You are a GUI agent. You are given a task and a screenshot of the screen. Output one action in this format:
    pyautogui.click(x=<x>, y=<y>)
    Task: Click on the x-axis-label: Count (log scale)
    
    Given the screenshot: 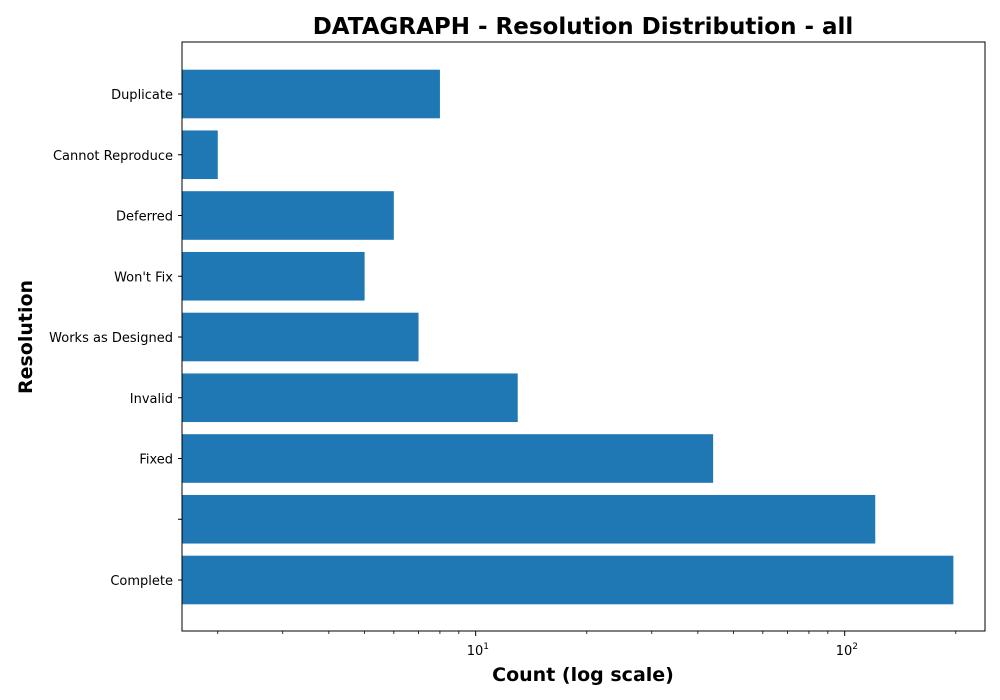 What is the action you would take?
    pyautogui.click(x=583, y=675)
    